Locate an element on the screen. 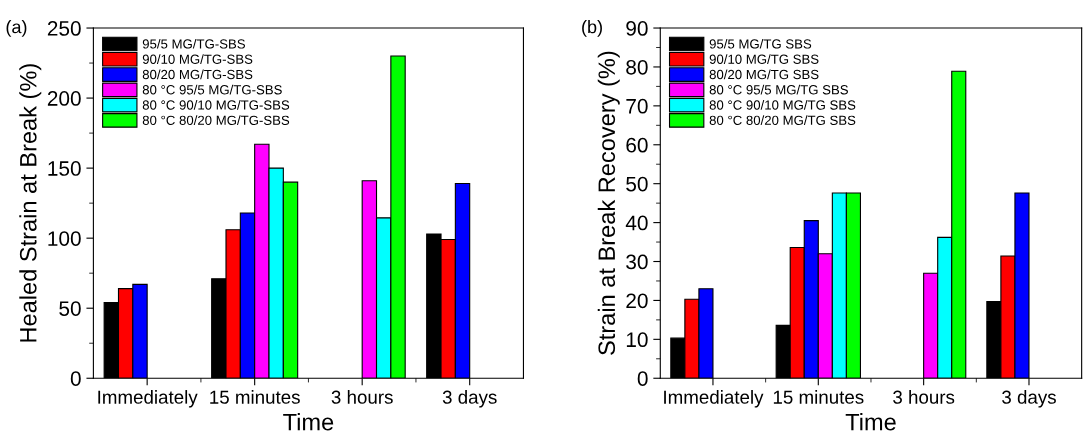 This screenshot has width=1086, height=445. legend-label: 80/20 MG/TG-SBS is located at coordinates (197, 74).